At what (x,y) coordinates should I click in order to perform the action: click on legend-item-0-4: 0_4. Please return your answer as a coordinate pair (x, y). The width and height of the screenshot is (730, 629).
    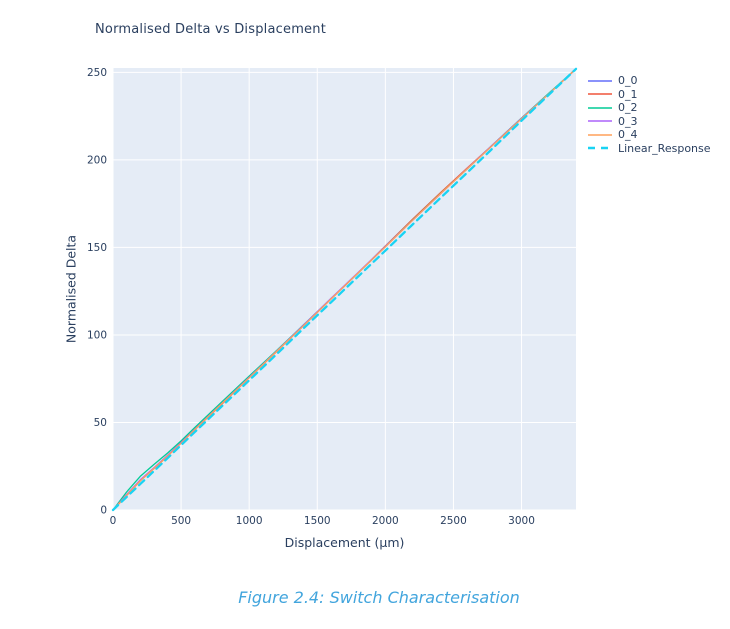
    Looking at the image, I should click on (649, 135).